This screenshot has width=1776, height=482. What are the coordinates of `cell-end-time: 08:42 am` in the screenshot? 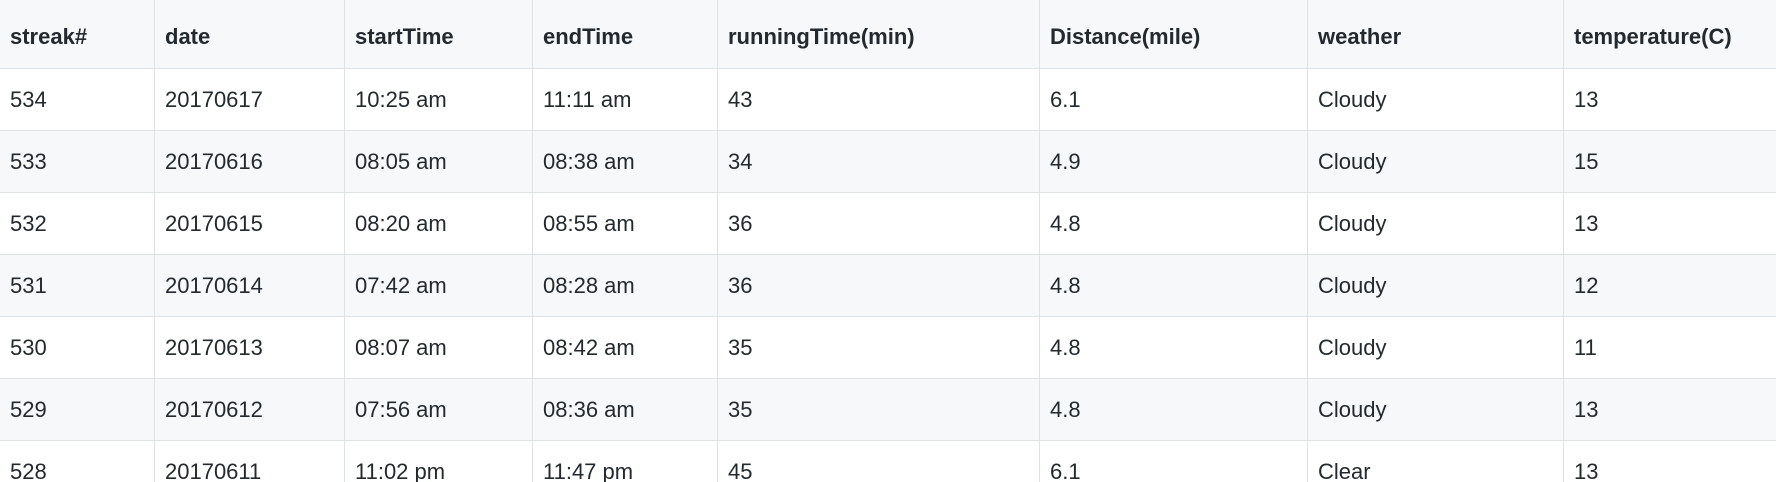 It's located at (625, 347).